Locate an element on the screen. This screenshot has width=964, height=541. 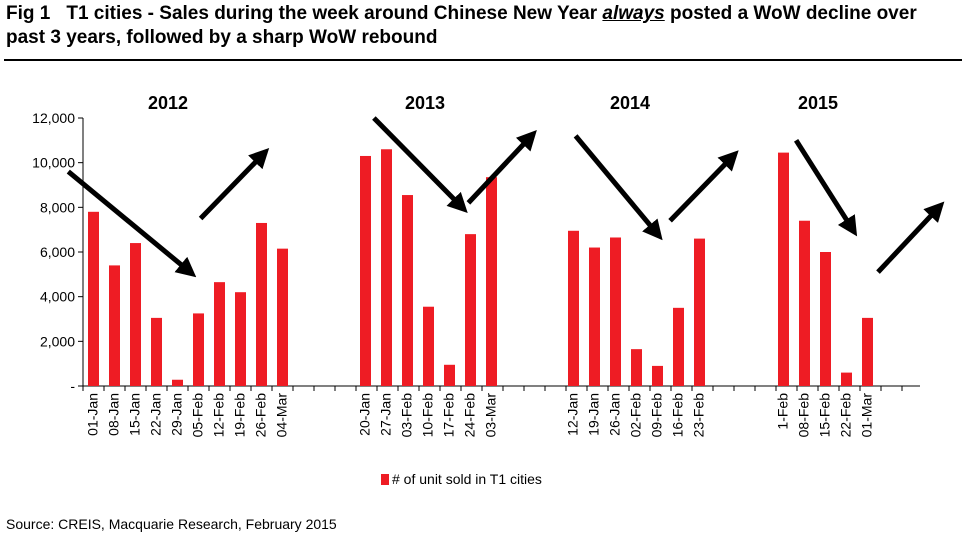
x-tick-label: 19-Jan is located at coordinates (594, 414).